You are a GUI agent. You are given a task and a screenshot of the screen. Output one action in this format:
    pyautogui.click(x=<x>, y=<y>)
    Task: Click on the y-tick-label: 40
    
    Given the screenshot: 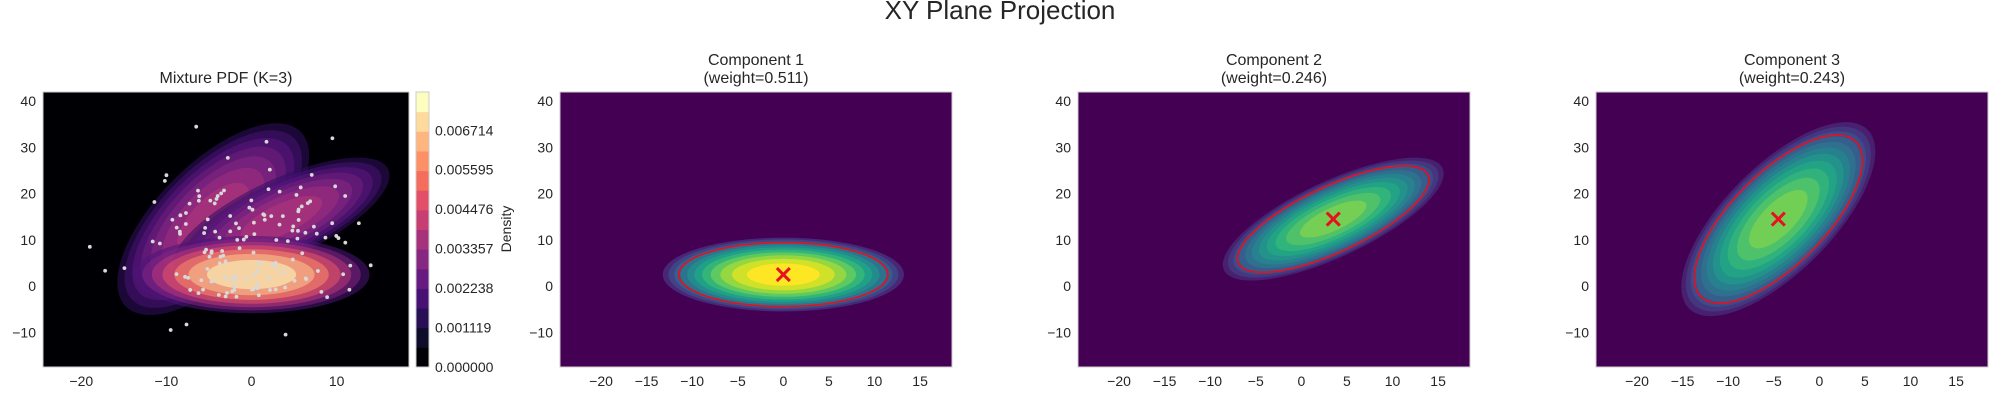 What is the action you would take?
    pyautogui.click(x=1063, y=101)
    